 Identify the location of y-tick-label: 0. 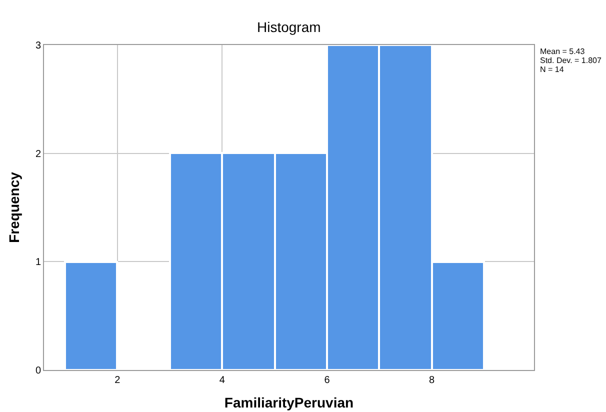
(38, 371).